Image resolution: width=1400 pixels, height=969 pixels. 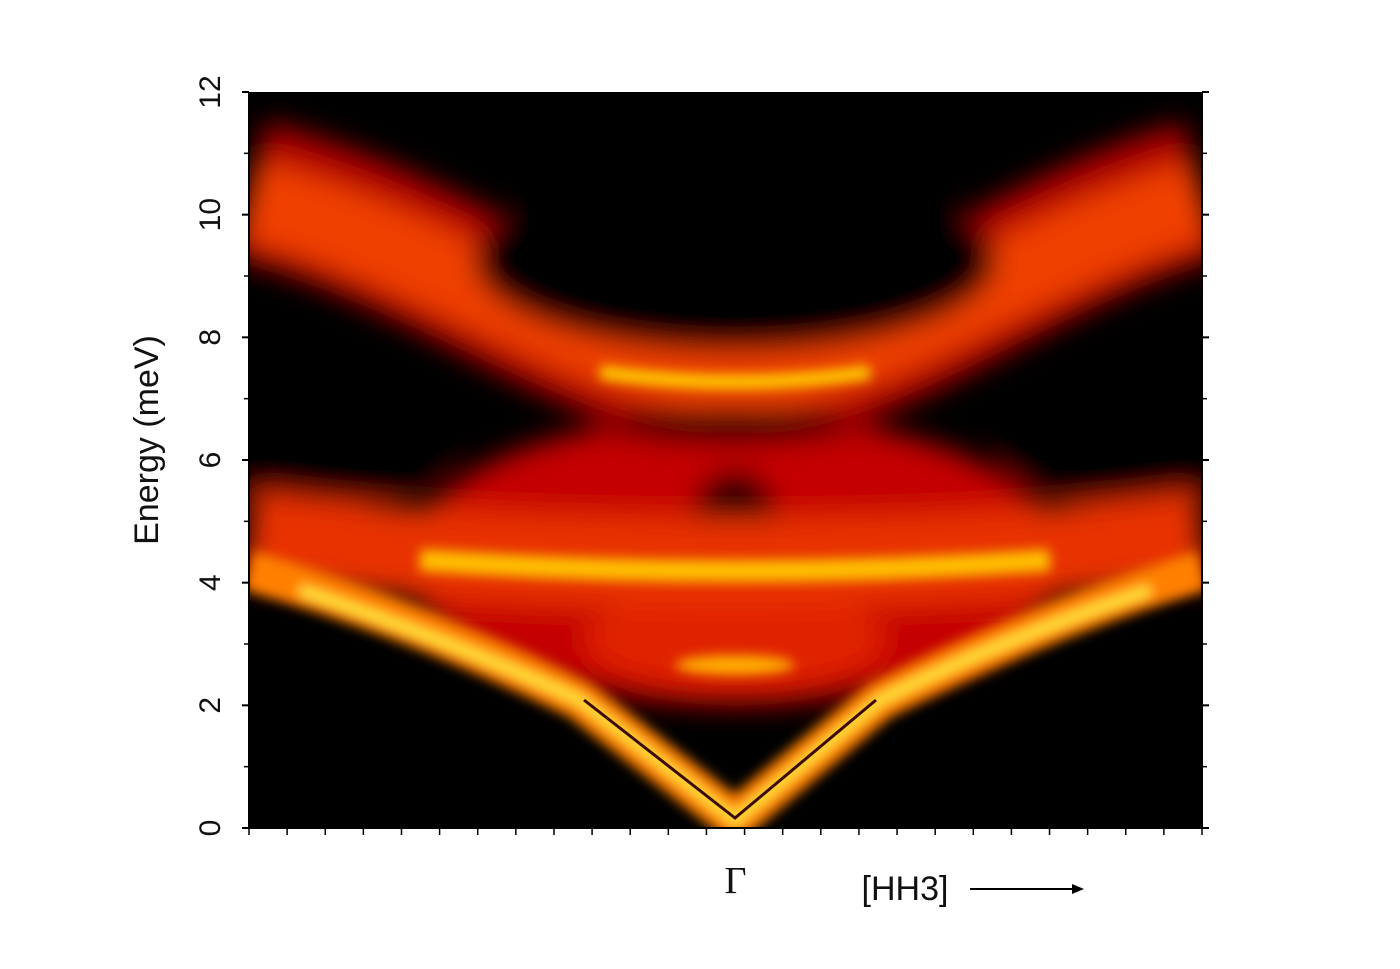 What do you see at coordinates (905, 889) in the screenshot?
I see `x-axis-label: [HH3]` at bounding box center [905, 889].